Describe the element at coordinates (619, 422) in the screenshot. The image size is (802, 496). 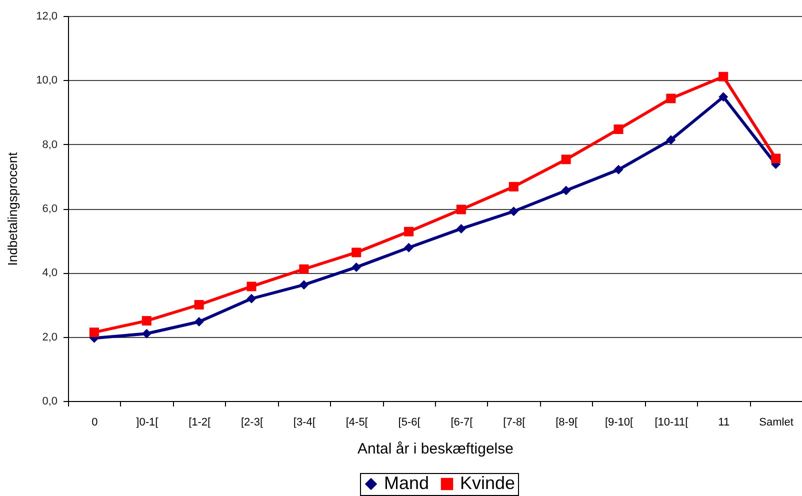
I see `x-tick-label: [9-10[` at that location.